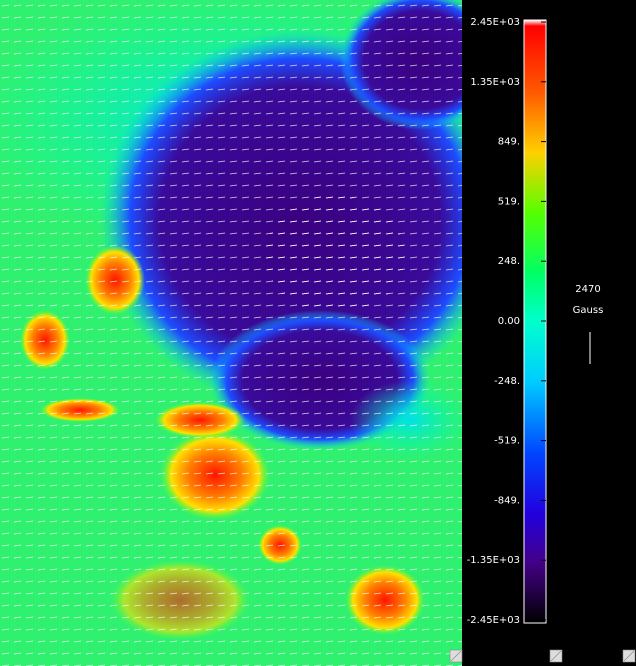 The width and height of the screenshot is (636, 666). Describe the element at coordinates (509, 321) in the screenshot. I see `colorbar-label: 0.00` at that location.